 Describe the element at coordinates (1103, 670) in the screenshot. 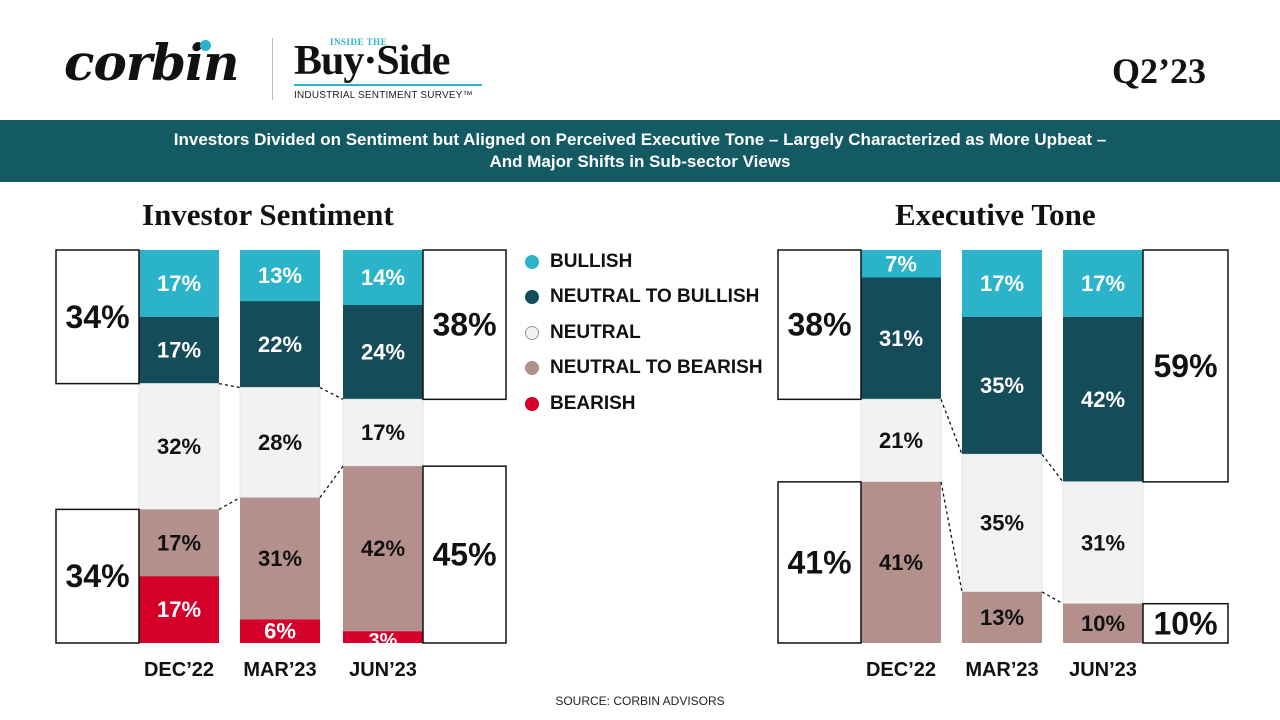

I see `executive-x-tick-label: JUN’23` at that location.